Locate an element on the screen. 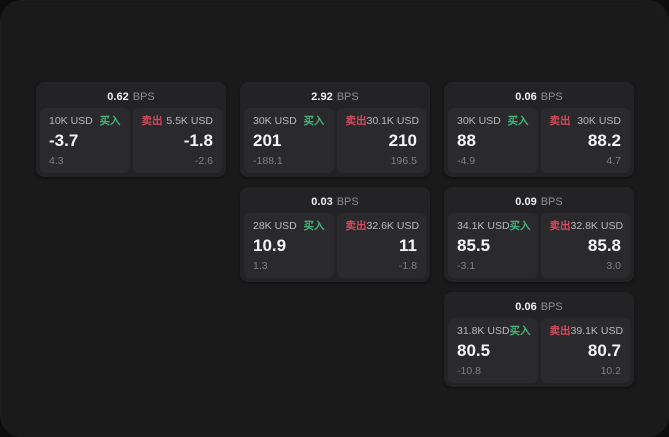 The width and height of the screenshot is (669, 437). sell-delta: 4.7 is located at coordinates (613, 160).